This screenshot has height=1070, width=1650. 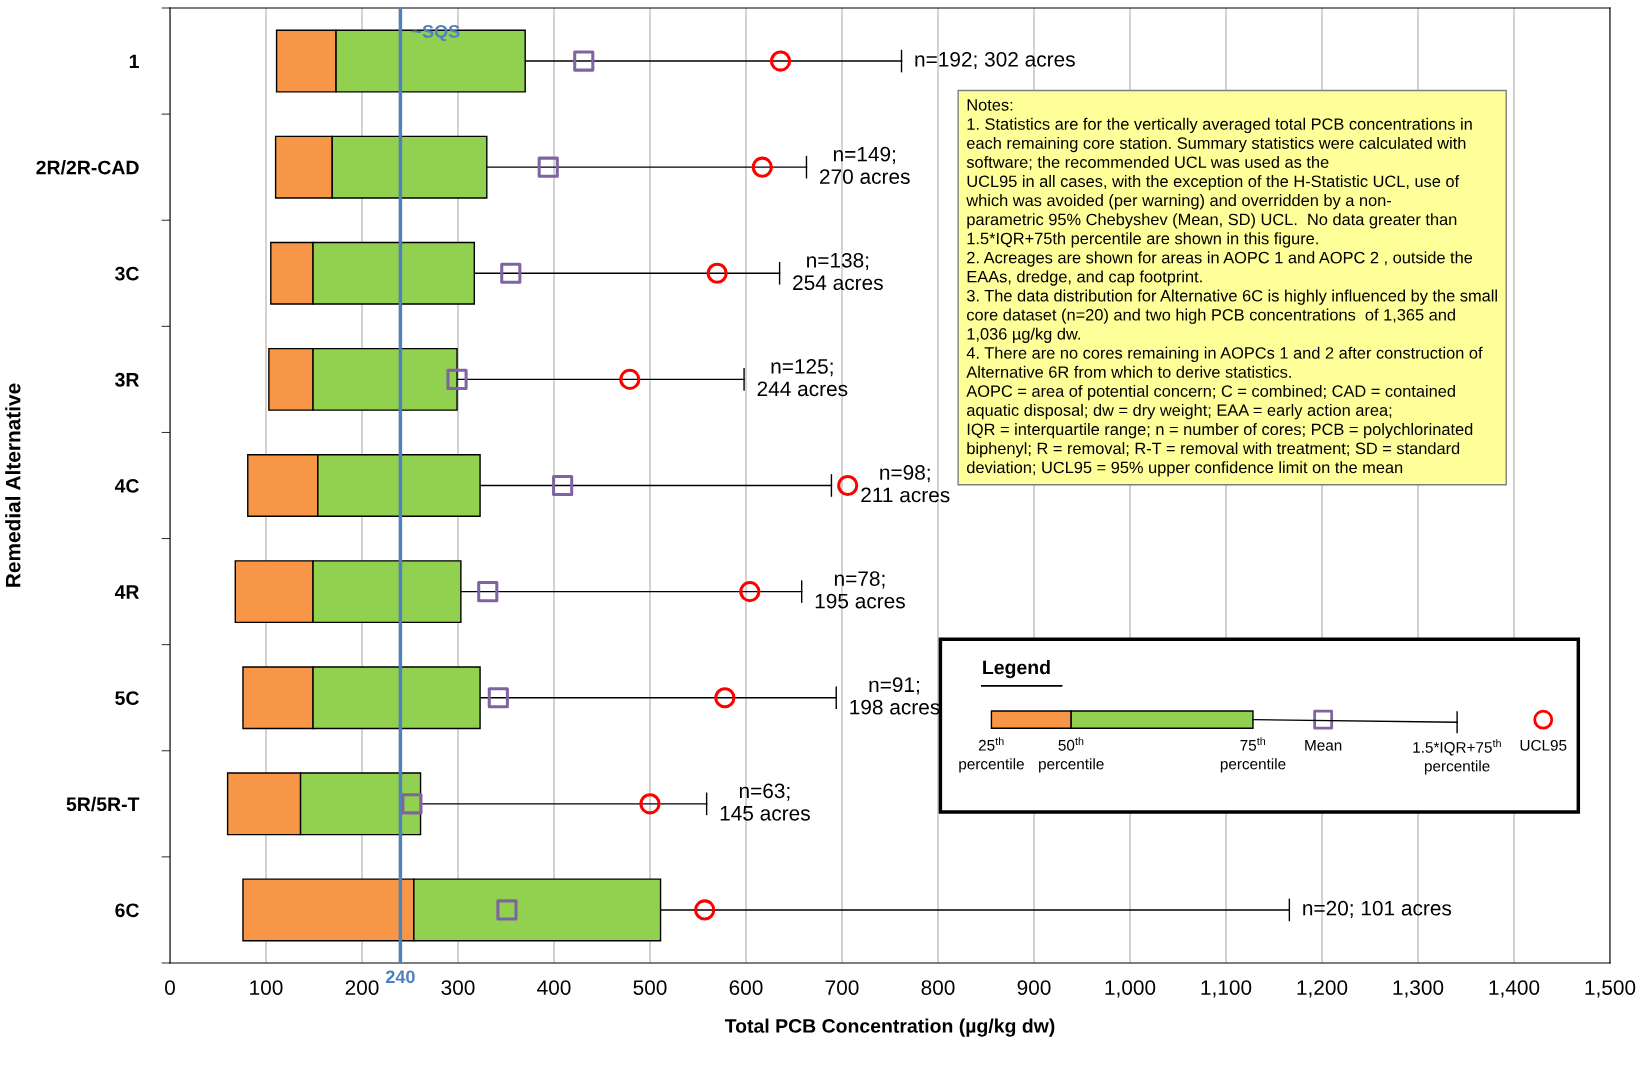 I want to click on y-tick-label: 3C, so click(x=127, y=273).